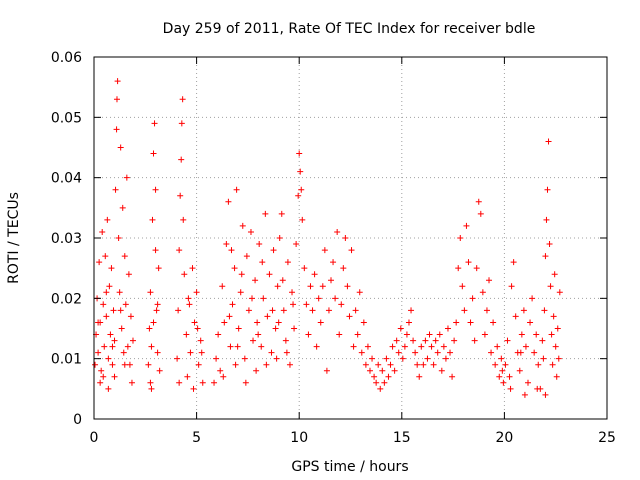 This screenshot has height=480, width=640. What do you see at coordinates (94, 438) in the screenshot?
I see `x-tick-label: 0` at bounding box center [94, 438].